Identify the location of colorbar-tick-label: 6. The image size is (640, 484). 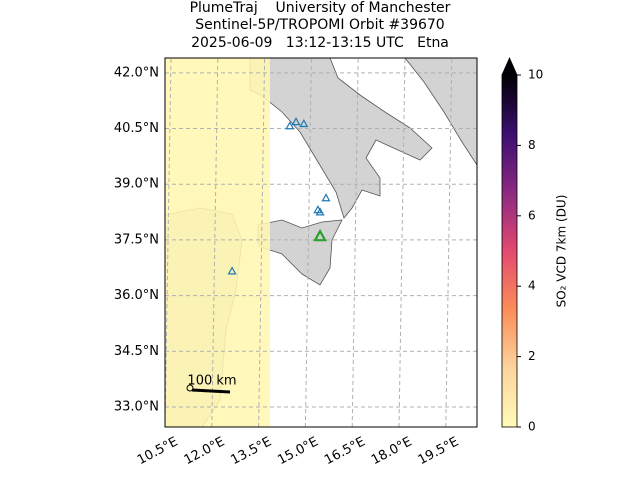
(532, 215).